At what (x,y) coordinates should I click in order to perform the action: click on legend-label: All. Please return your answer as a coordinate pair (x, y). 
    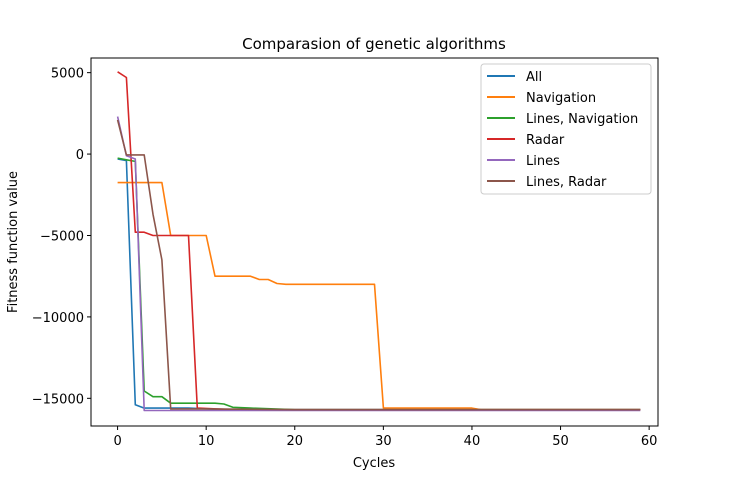
    Looking at the image, I should click on (534, 77).